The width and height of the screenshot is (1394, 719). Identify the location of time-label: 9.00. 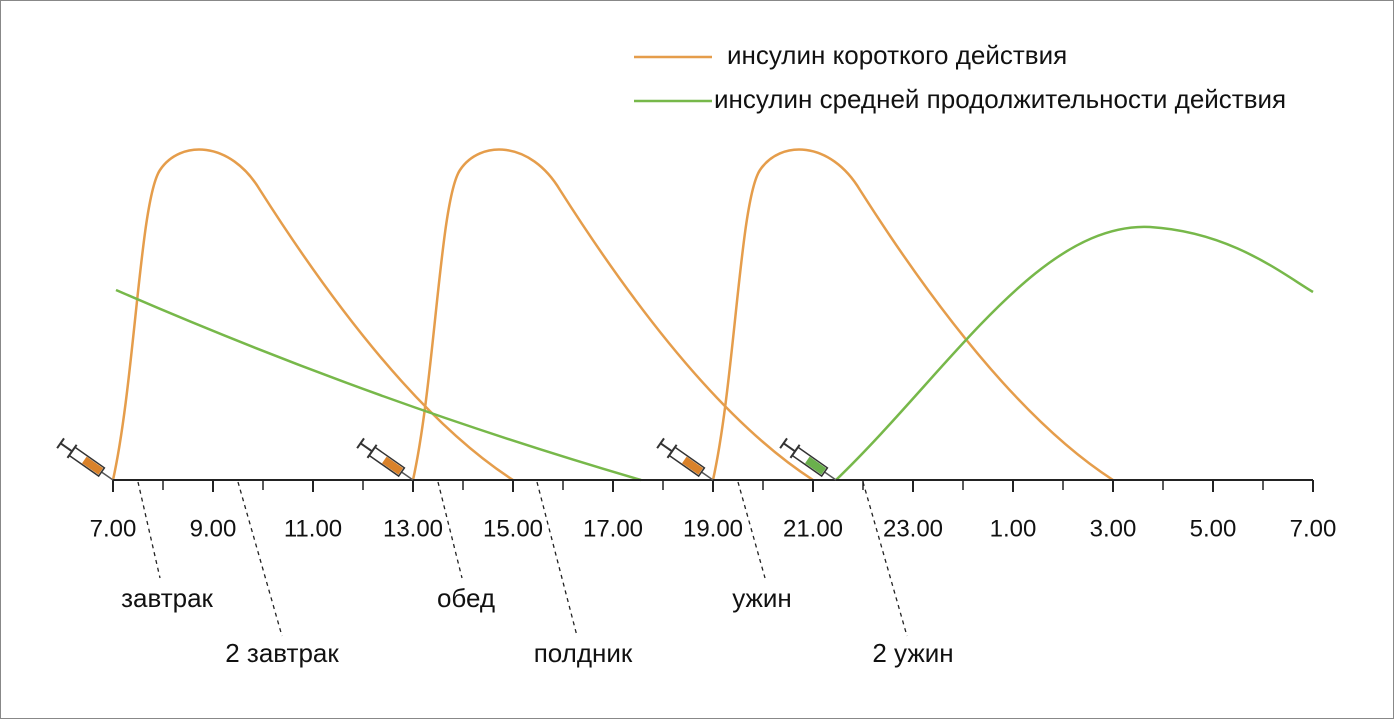
(213, 528).